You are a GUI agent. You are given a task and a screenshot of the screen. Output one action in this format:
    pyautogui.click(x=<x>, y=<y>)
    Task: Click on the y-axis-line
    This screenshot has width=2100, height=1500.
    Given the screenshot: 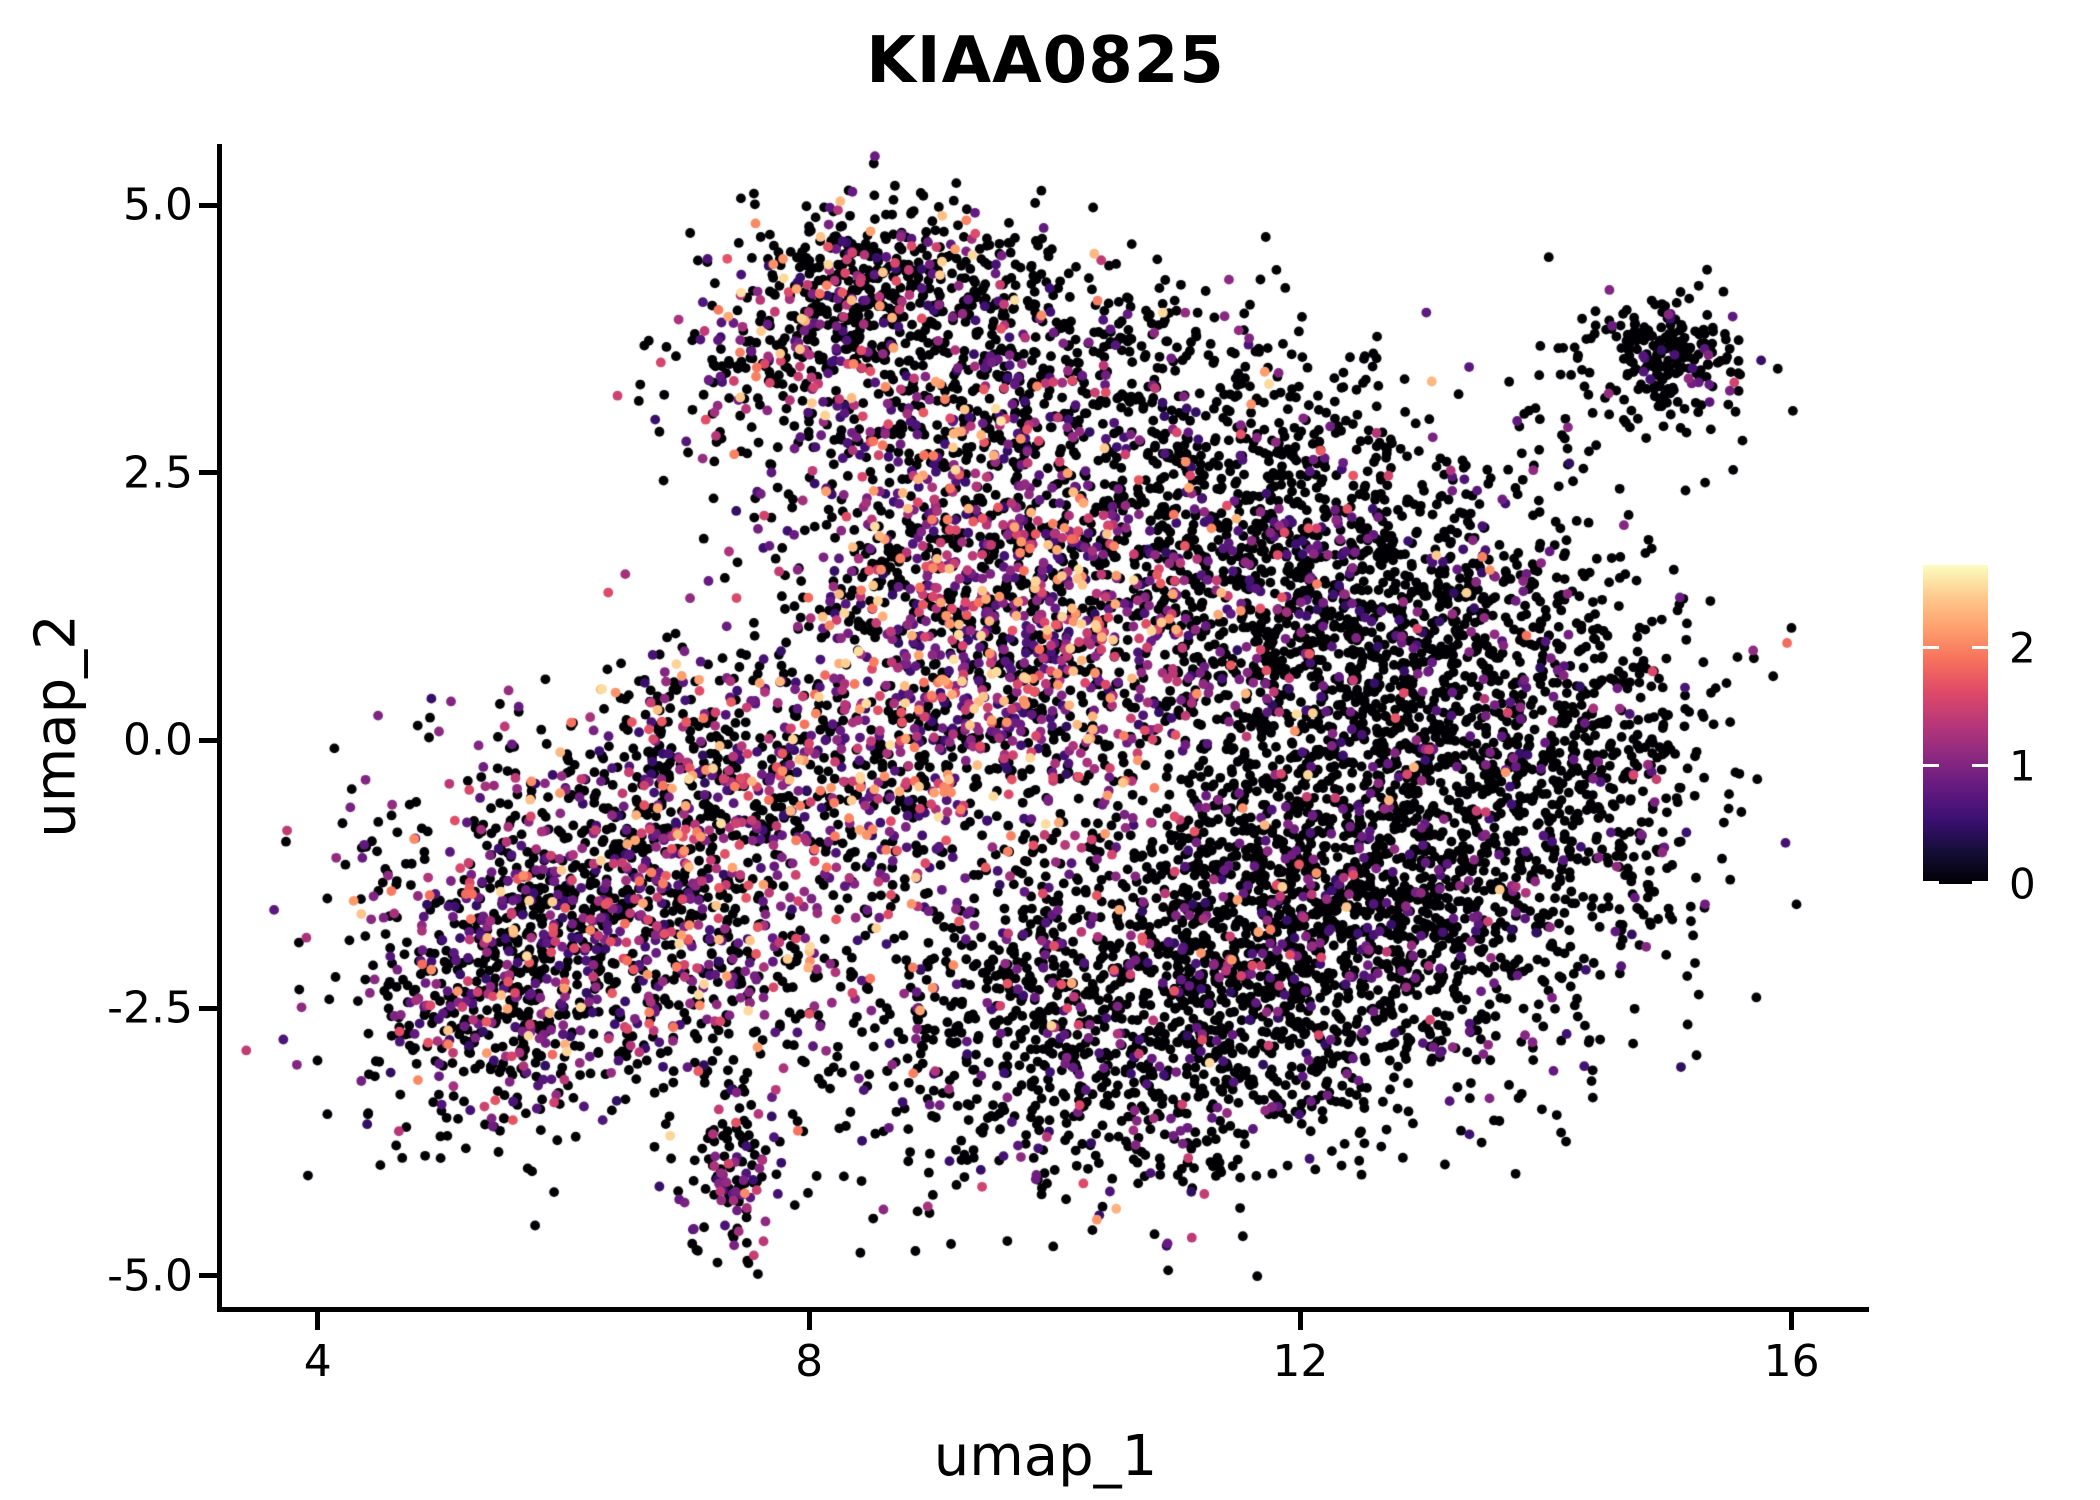 What is the action you would take?
    pyautogui.click(x=219, y=728)
    